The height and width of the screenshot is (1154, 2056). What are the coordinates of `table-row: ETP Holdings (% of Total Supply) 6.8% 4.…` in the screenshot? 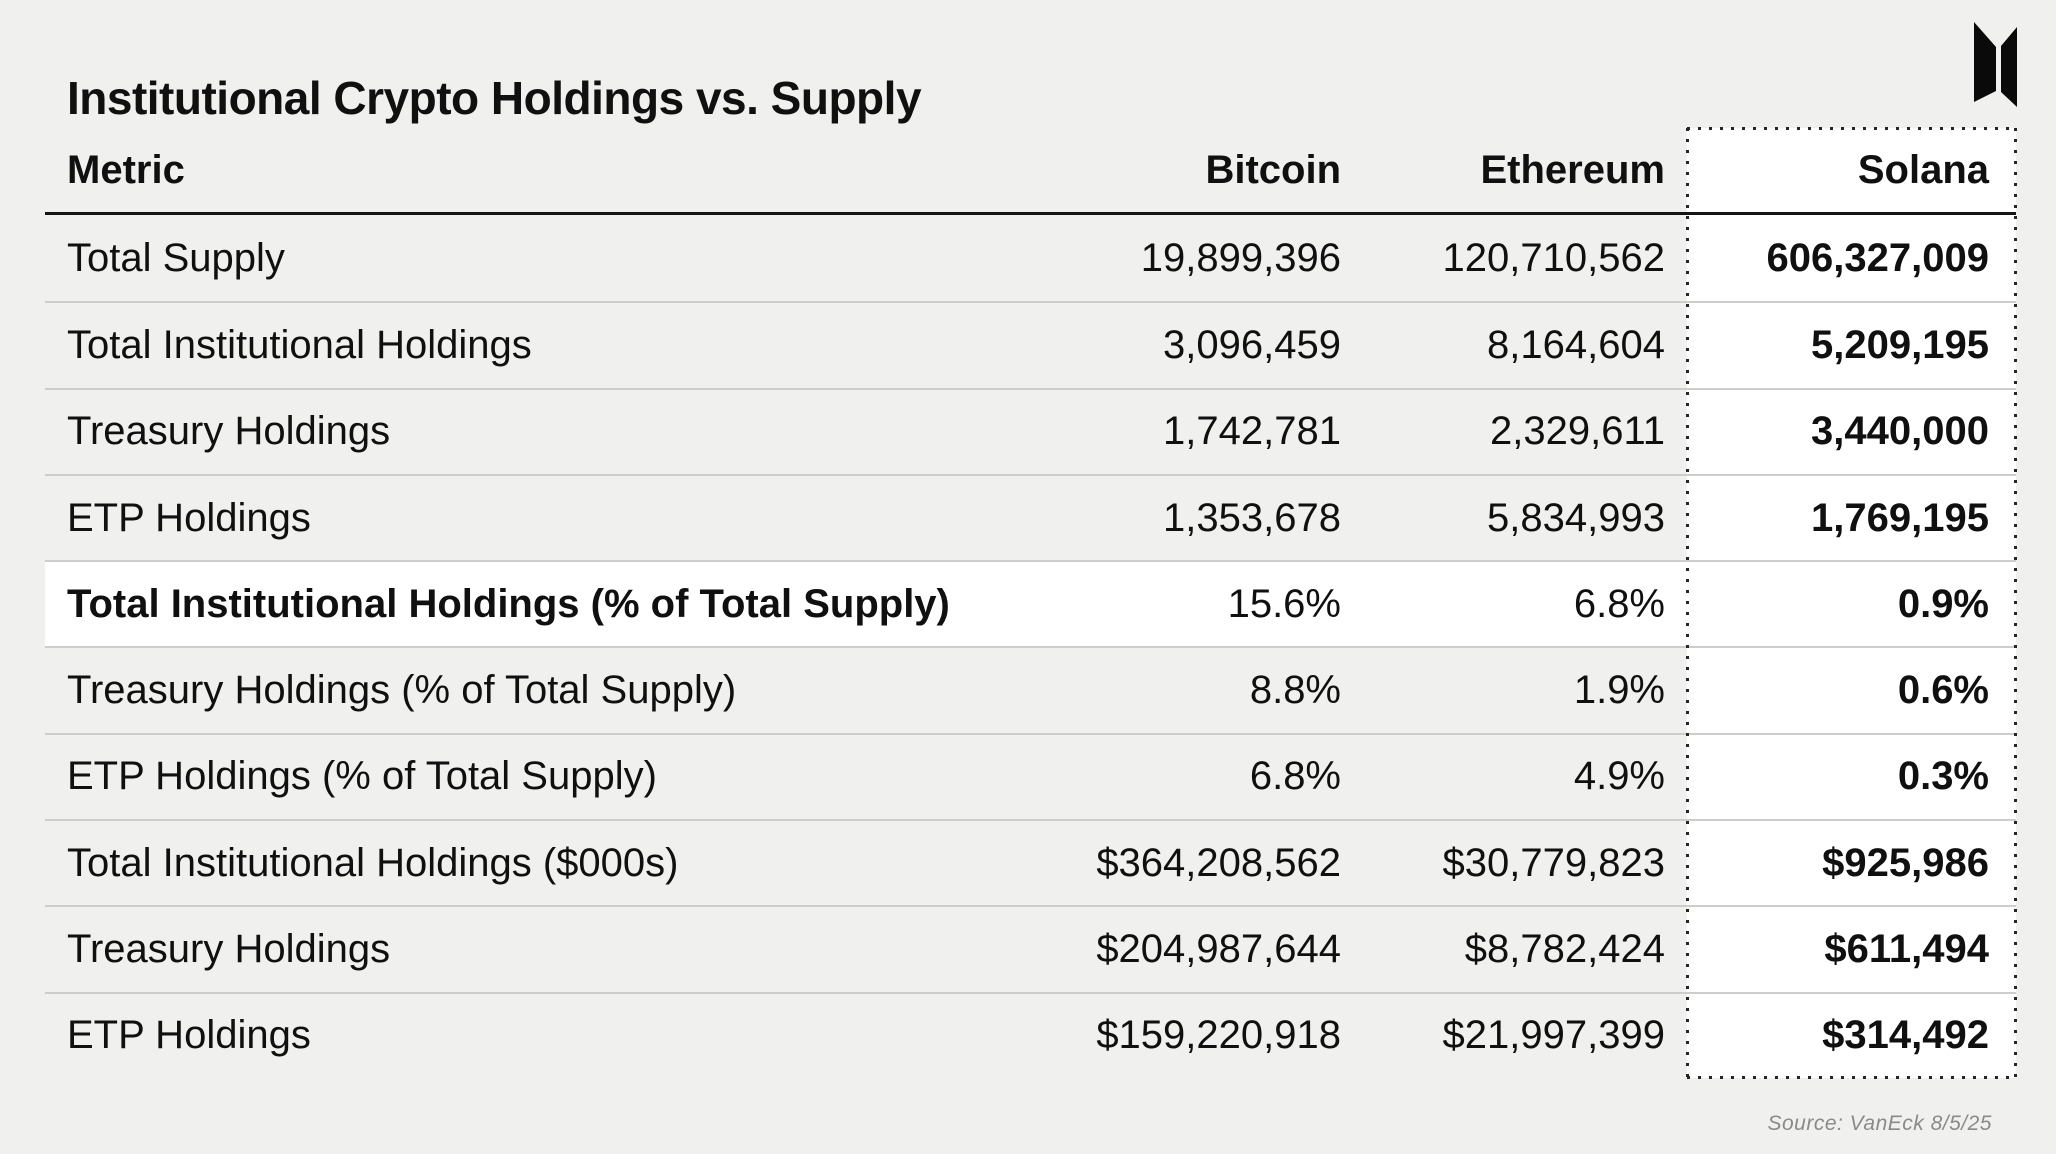 It's located at (1030, 776).